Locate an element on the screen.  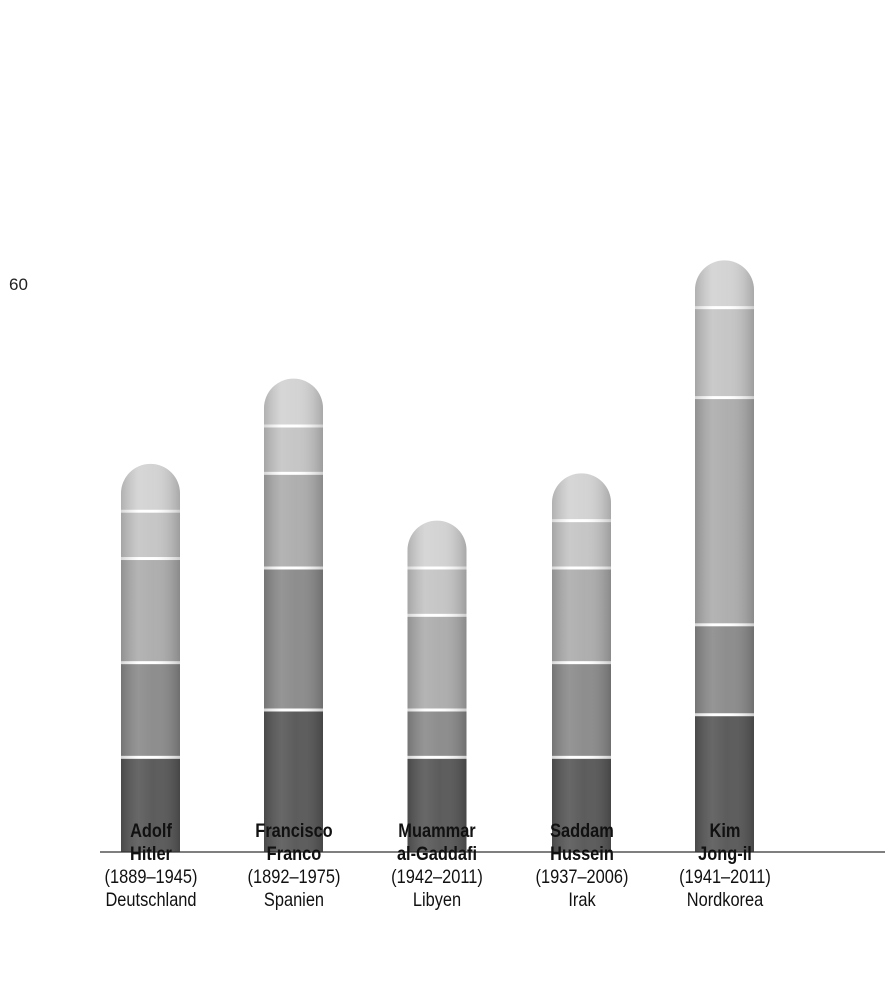
category-label-1: Adolf Hitler (1889–1945) Deutschland is located at coordinates (151, 866).